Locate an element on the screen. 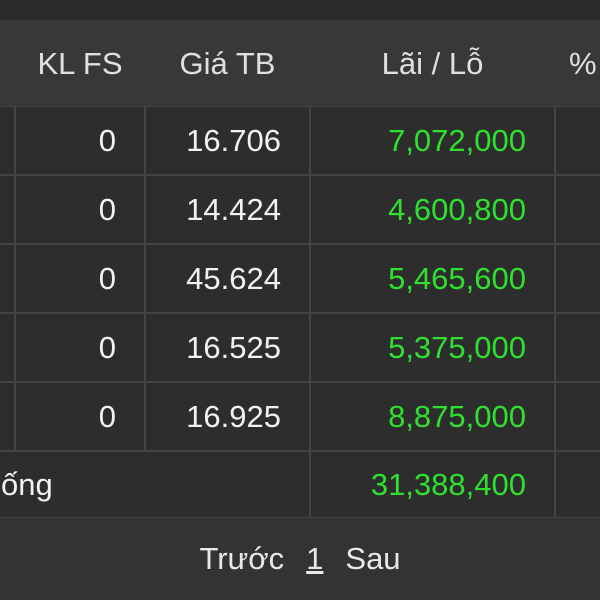 The image size is (600, 600). cell: 14.424 is located at coordinates (227, 209).